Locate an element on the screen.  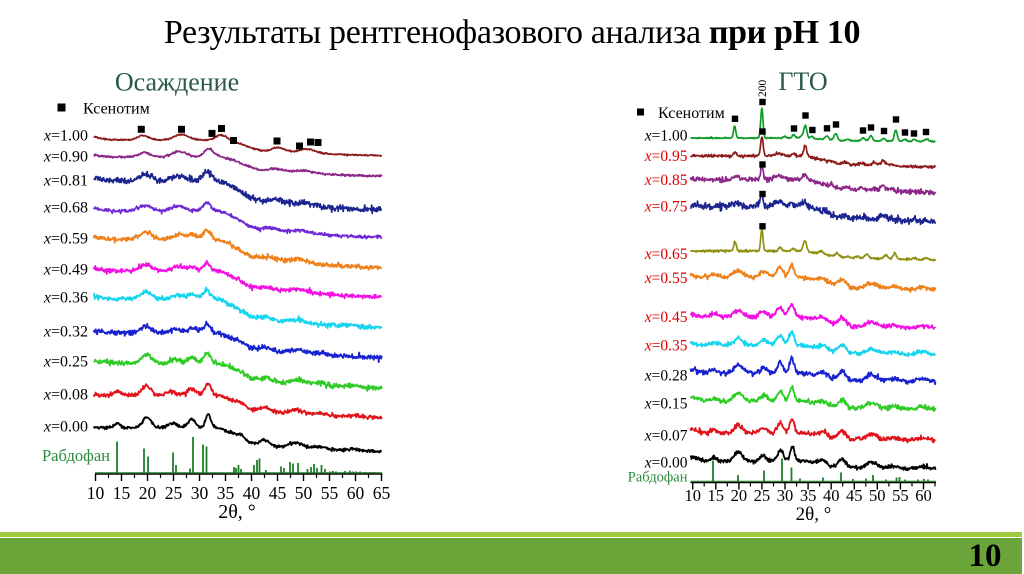
svg-text: x=0.07 is located at coordinates (666, 436).